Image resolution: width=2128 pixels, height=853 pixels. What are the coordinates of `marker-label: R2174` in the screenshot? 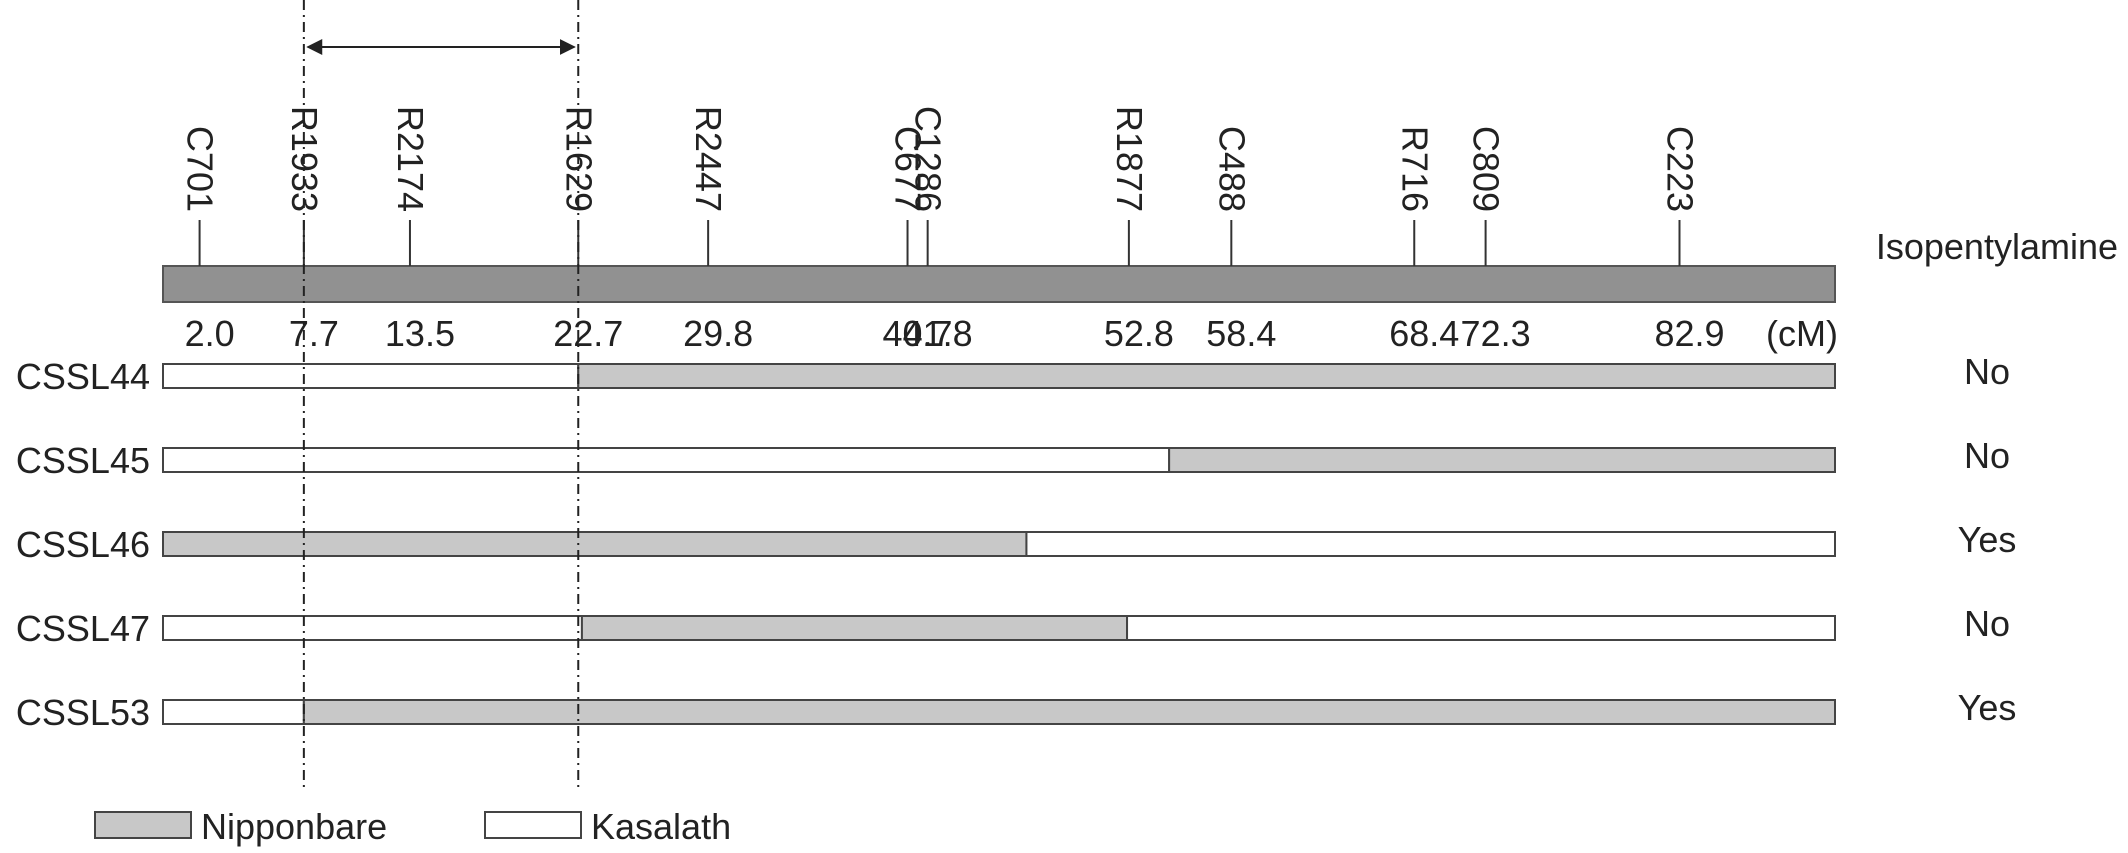 It's located at (410, 159).